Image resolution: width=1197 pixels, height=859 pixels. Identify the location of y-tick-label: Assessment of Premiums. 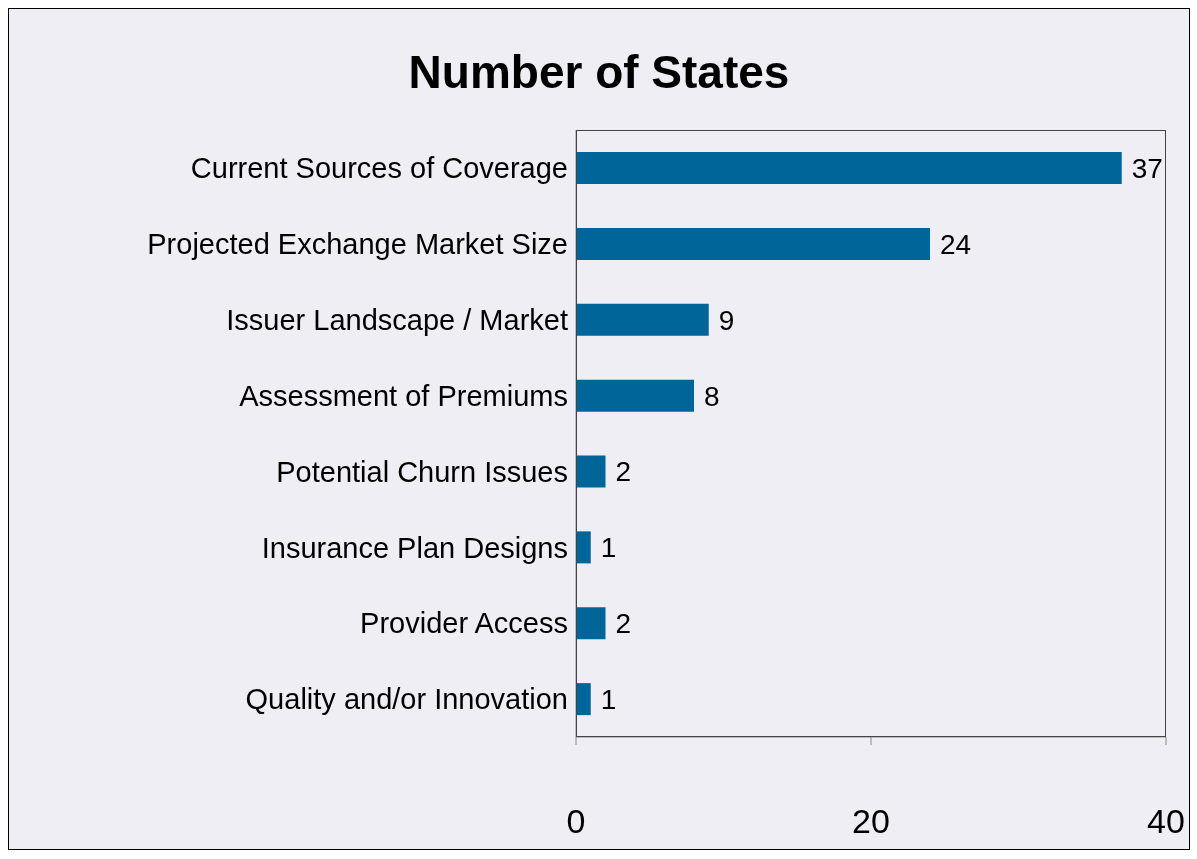
(403, 395).